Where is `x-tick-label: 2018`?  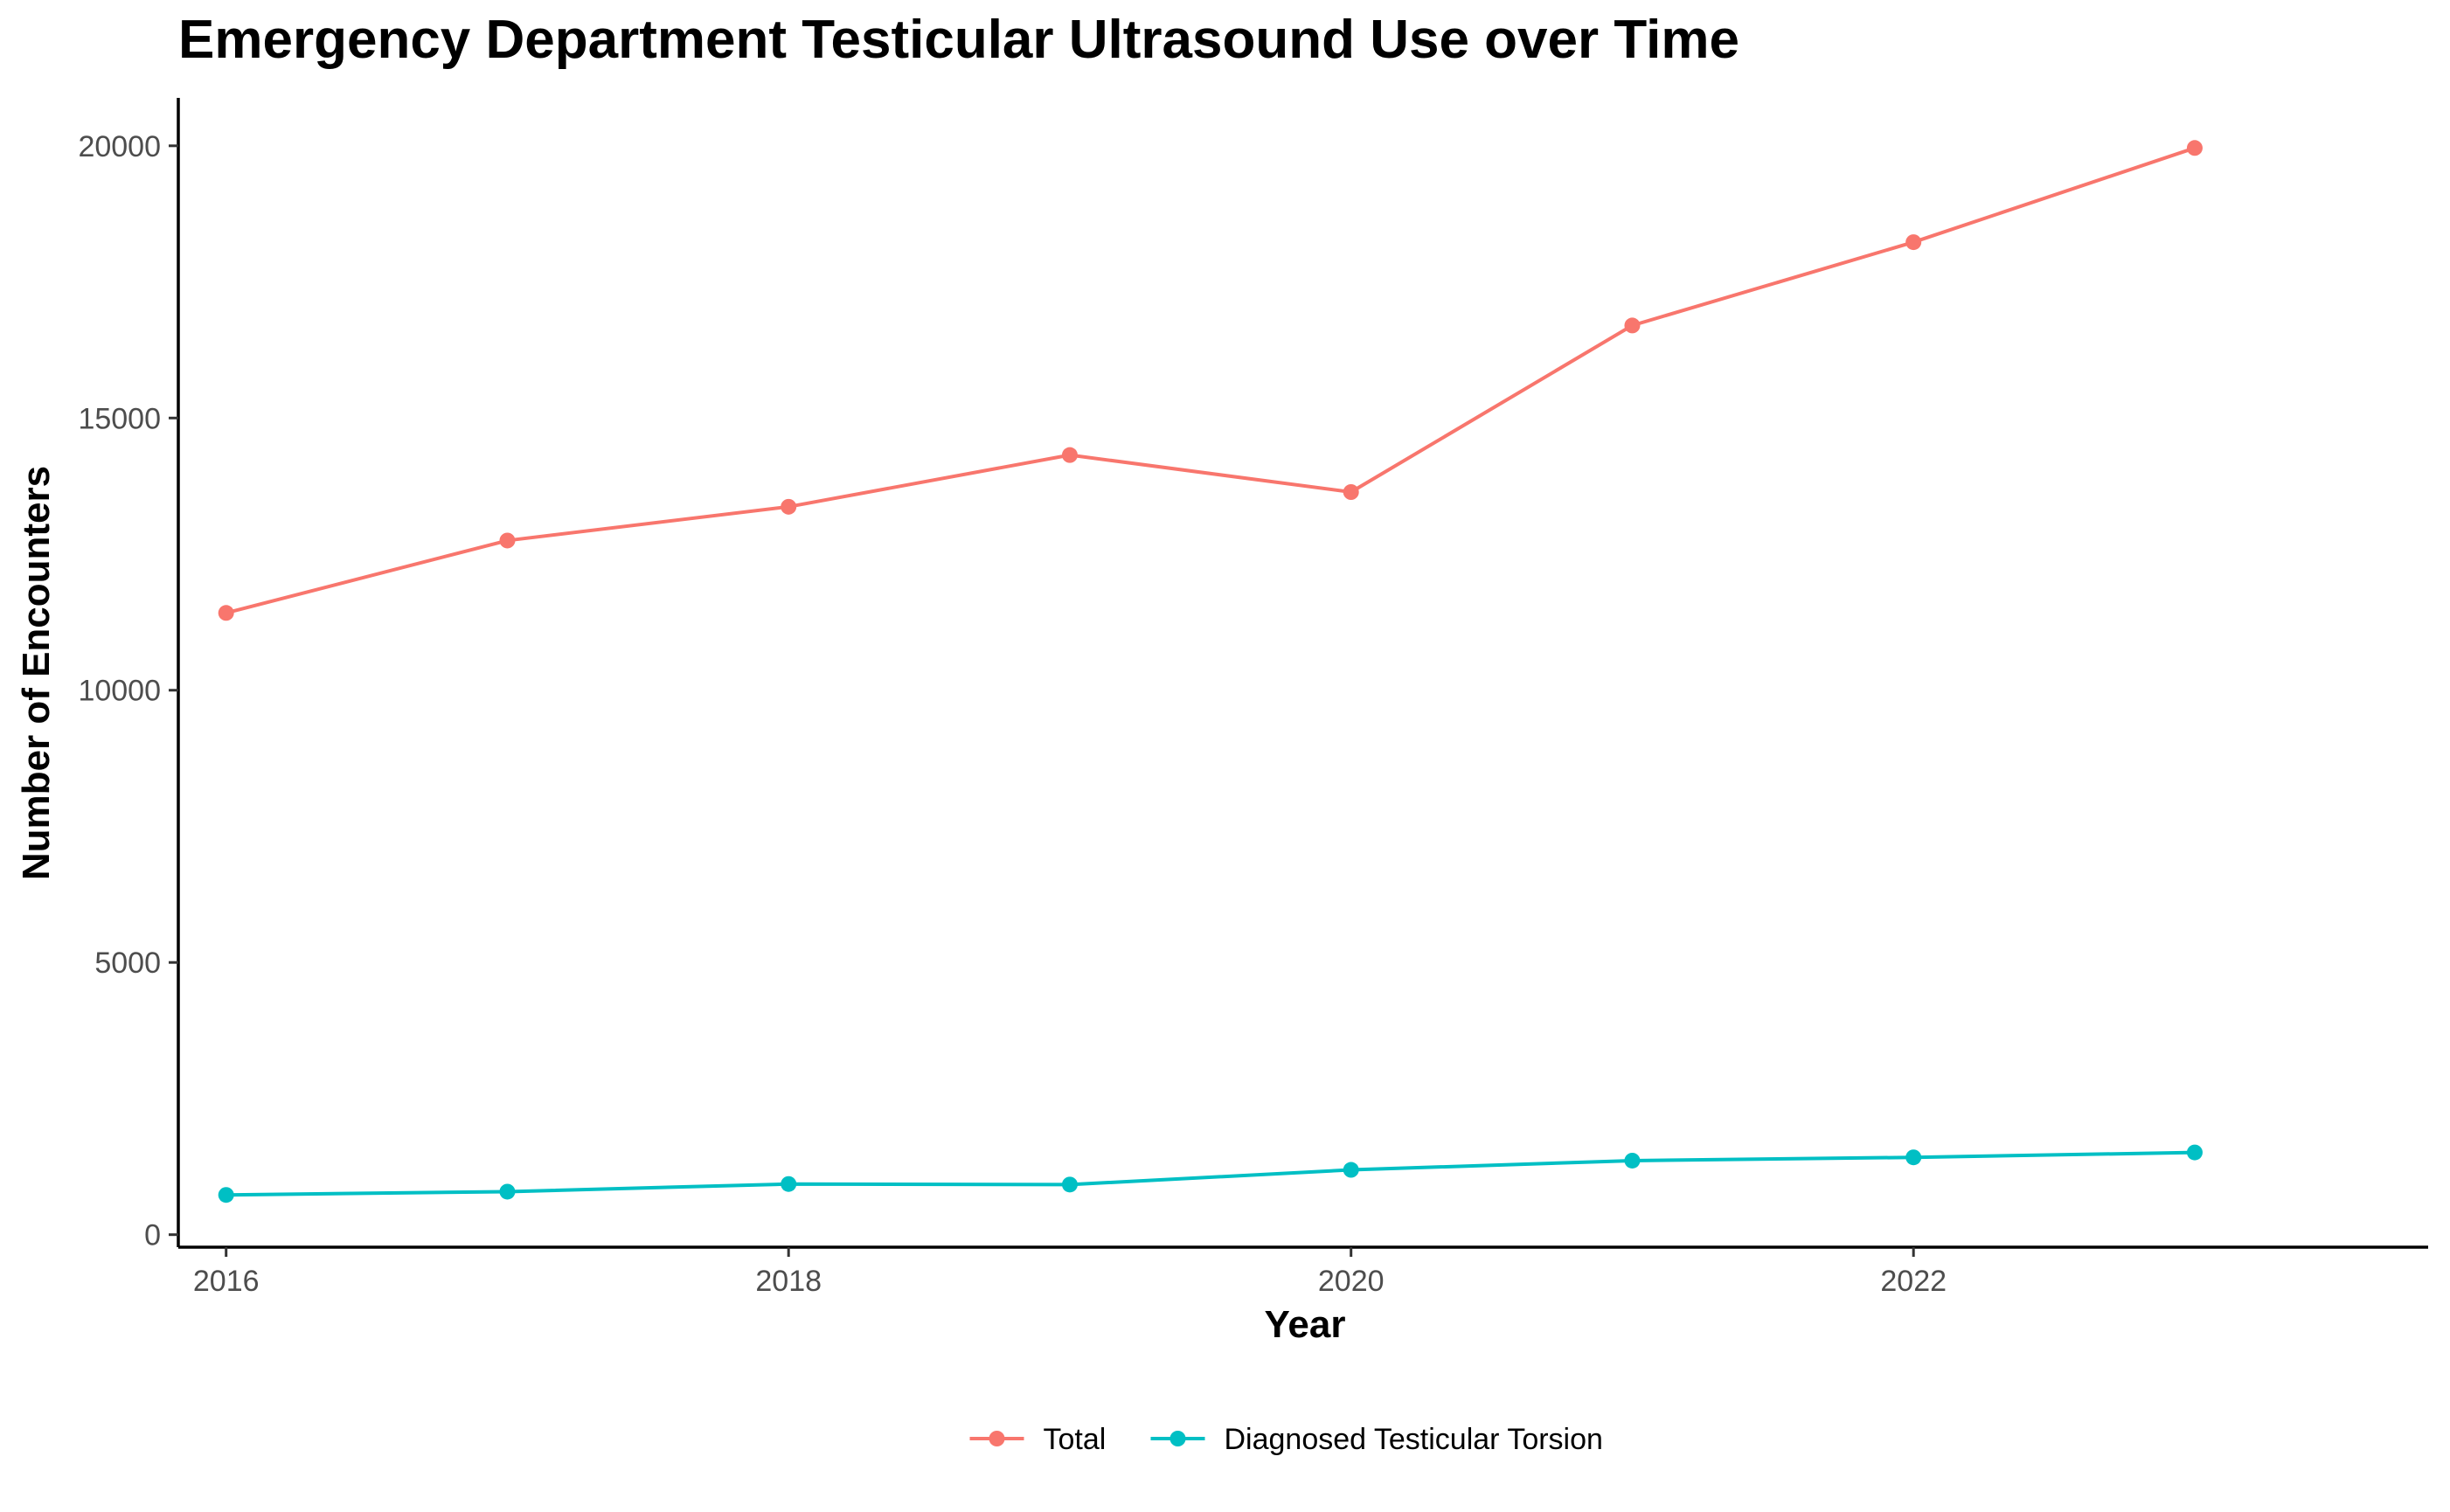 x-tick-label: 2018 is located at coordinates (788, 1281).